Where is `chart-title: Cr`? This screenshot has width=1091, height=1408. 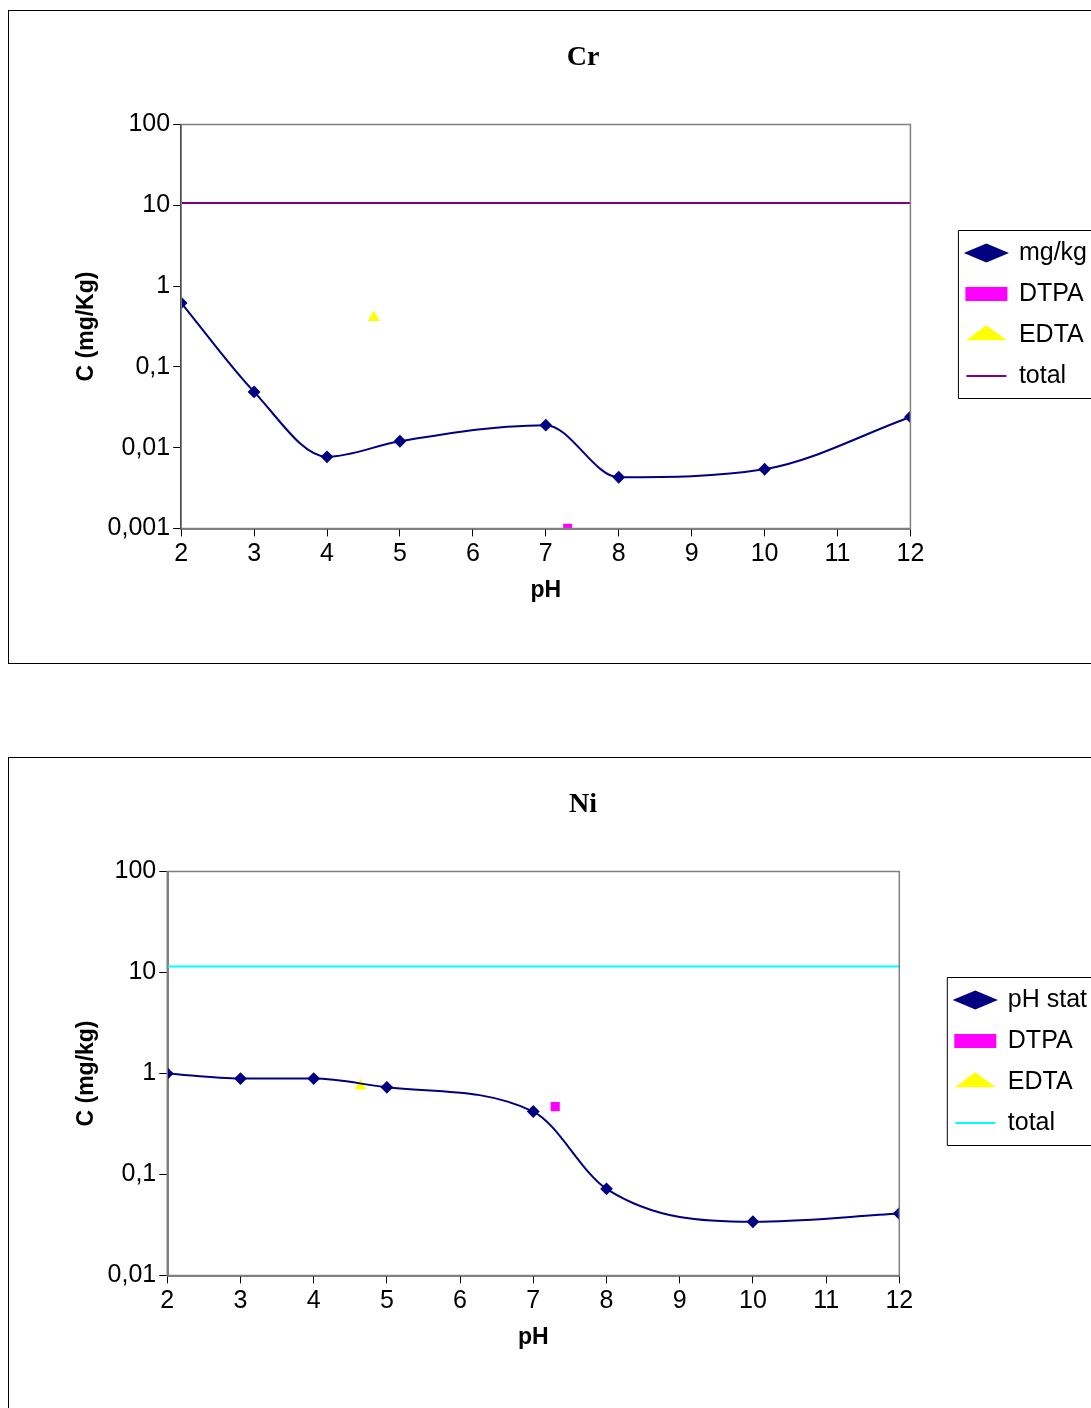 chart-title: Cr is located at coordinates (583, 56).